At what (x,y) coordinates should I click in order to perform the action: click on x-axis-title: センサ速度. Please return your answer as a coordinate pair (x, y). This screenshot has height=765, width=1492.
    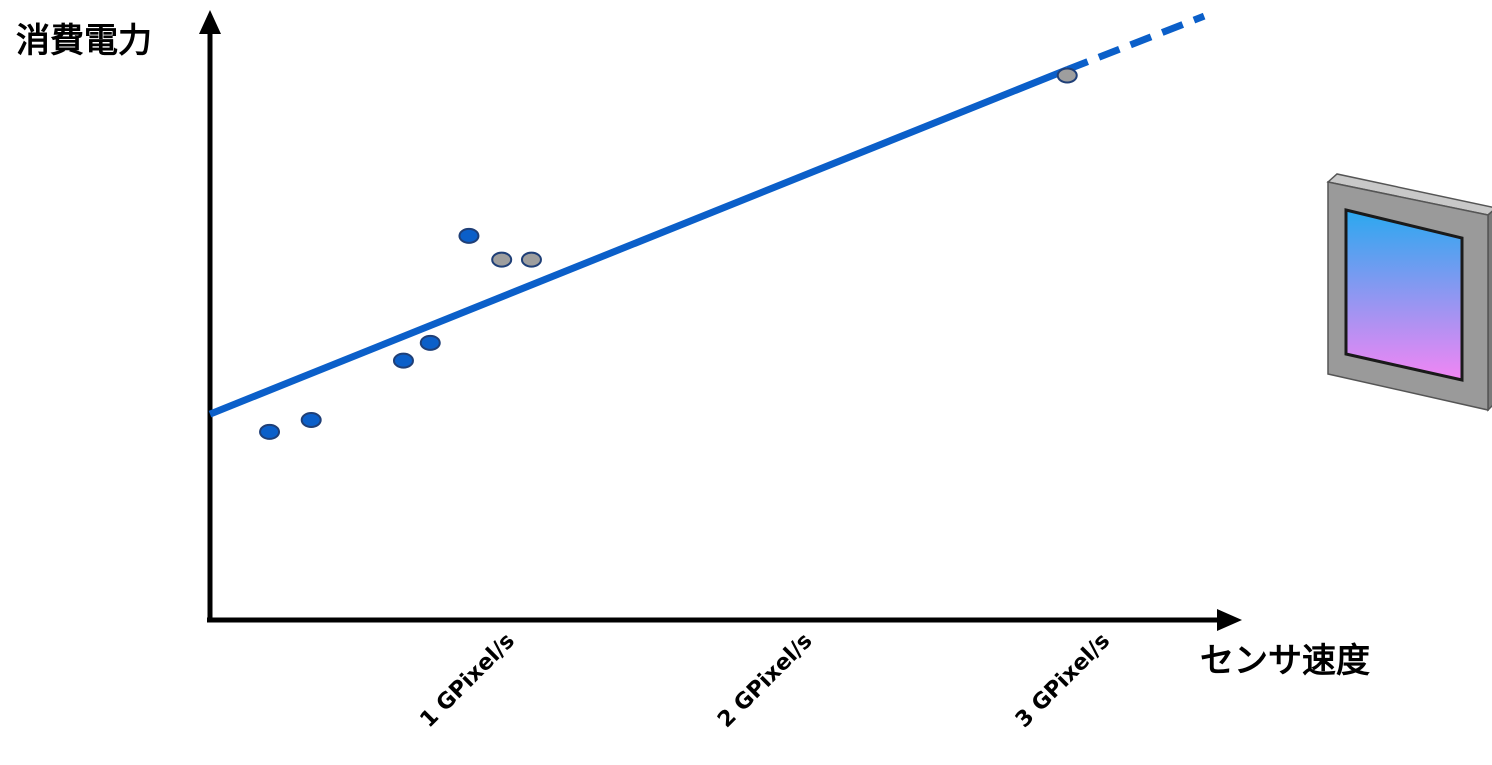
    Looking at the image, I should click on (1285, 661).